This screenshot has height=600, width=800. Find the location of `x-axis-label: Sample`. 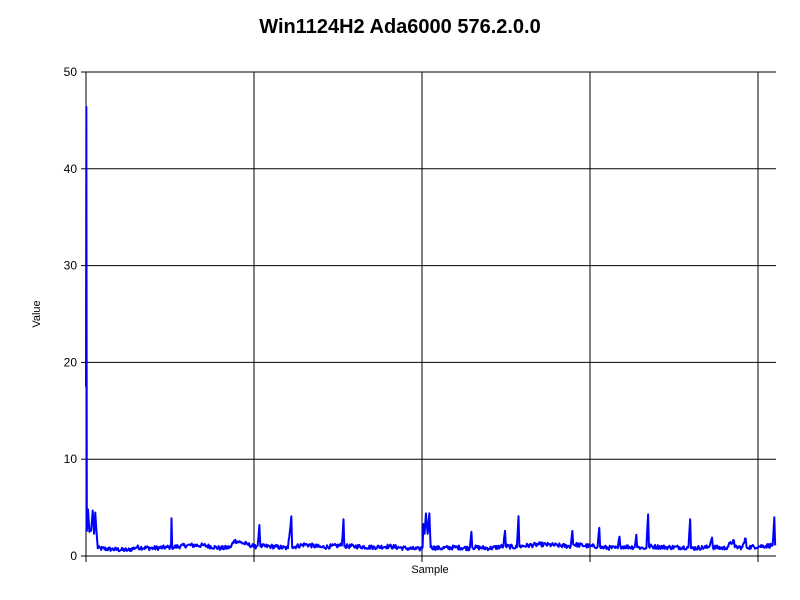

x-axis-label: Sample is located at coordinates (429, 570).